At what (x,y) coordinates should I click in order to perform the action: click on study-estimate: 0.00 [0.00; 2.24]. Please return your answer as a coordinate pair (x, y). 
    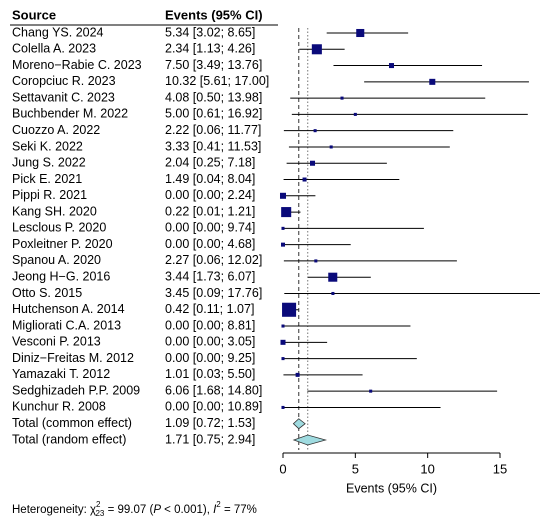
    Looking at the image, I should click on (210, 195).